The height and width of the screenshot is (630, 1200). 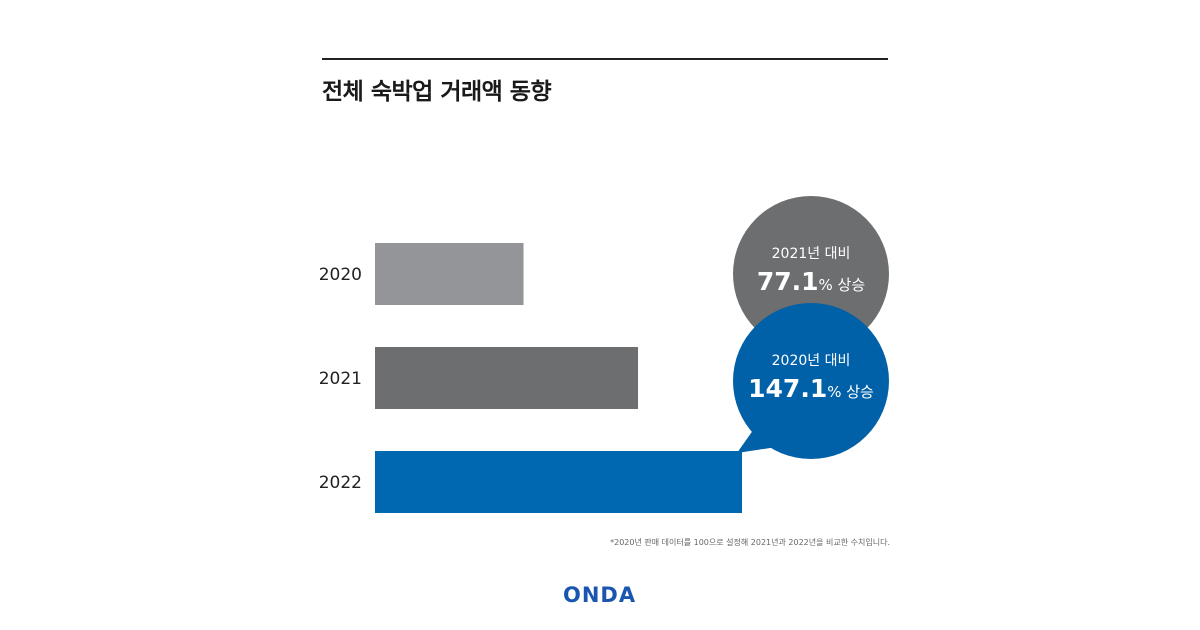 What do you see at coordinates (340, 275) in the screenshot?
I see `category-label-2020: 2020` at bounding box center [340, 275].